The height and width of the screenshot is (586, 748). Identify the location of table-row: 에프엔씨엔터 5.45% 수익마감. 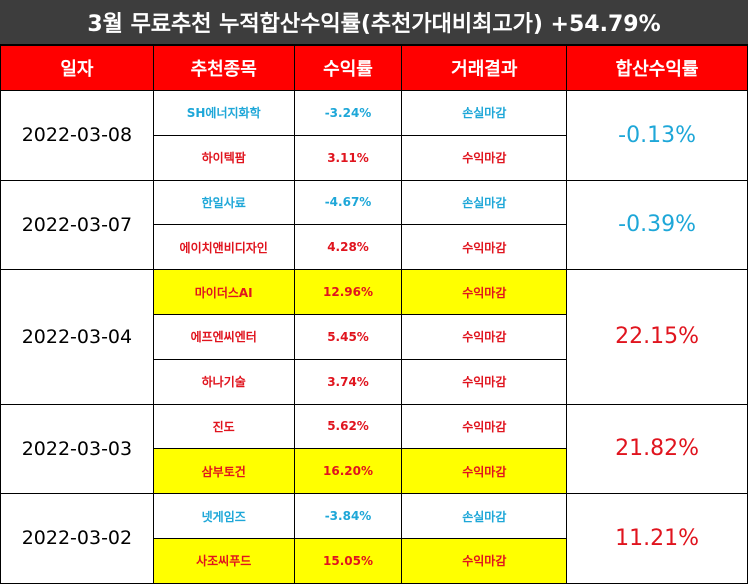
(374, 336).